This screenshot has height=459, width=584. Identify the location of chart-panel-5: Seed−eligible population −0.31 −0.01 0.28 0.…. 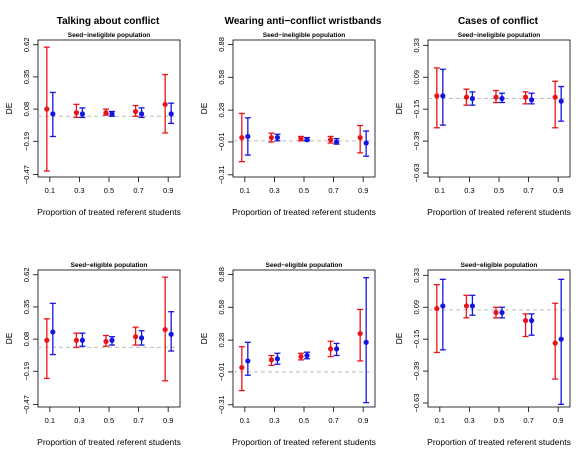
(287, 354).